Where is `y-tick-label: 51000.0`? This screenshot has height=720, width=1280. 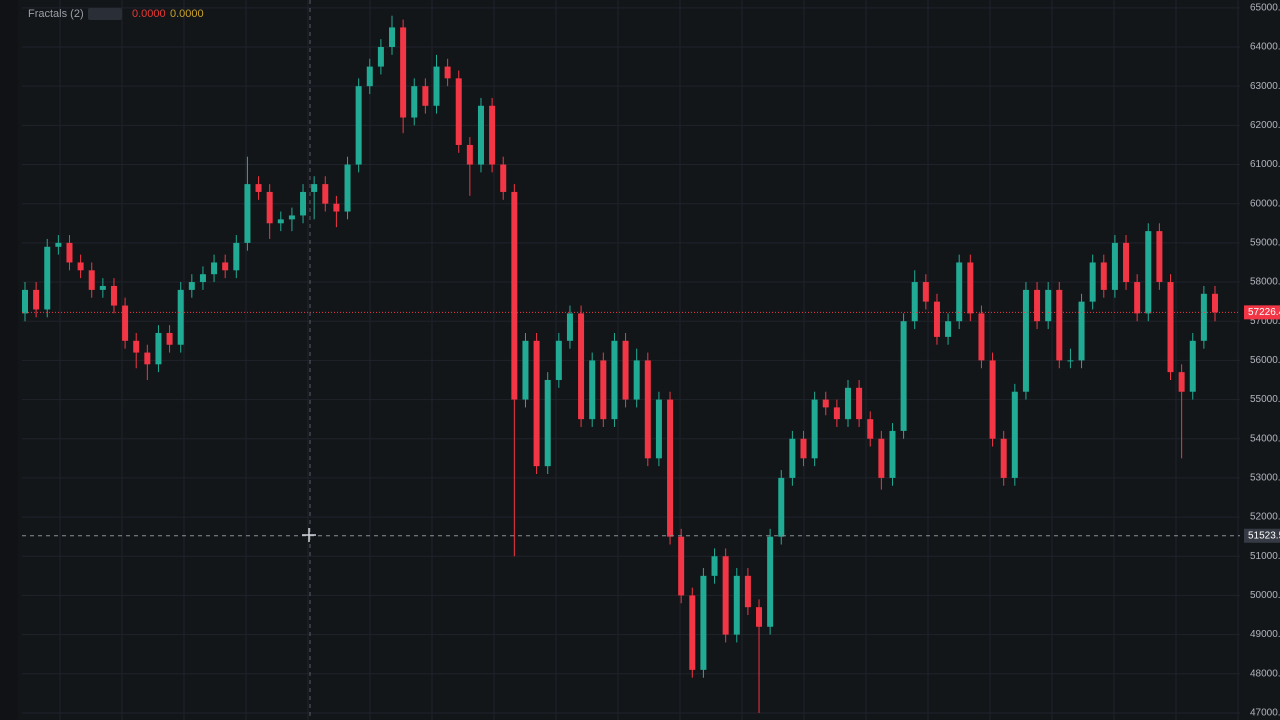 y-tick-label: 51000.0 is located at coordinates (1265, 556).